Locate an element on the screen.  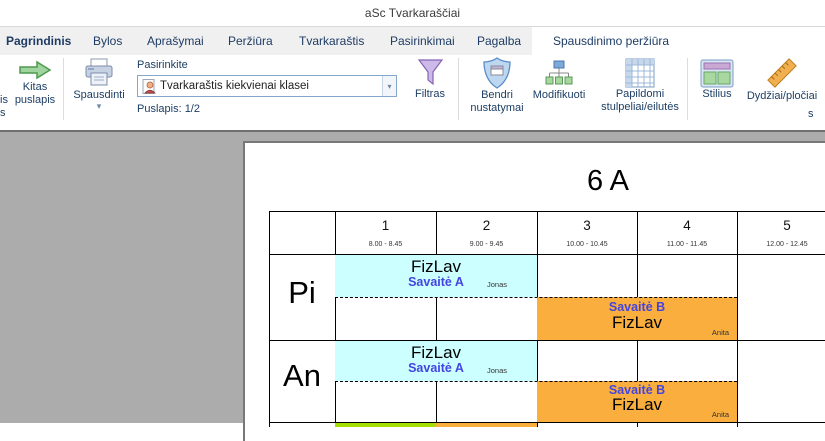
period-time: 12.00 - 12.45 is located at coordinates (787, 244).